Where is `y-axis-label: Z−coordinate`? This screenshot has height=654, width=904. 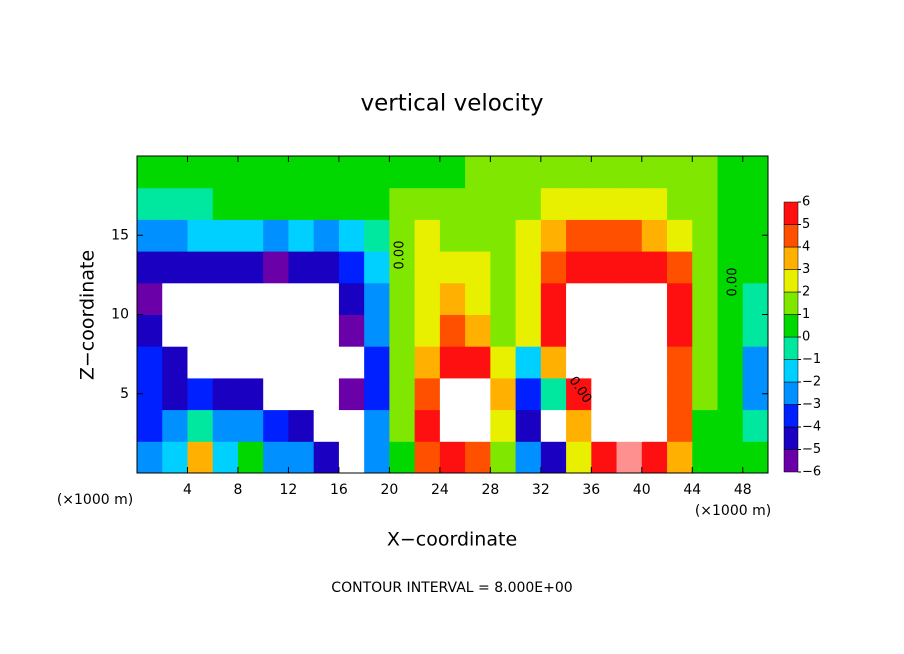 y-axis-label: Z−coordinate is located at coordinates (88, 315).